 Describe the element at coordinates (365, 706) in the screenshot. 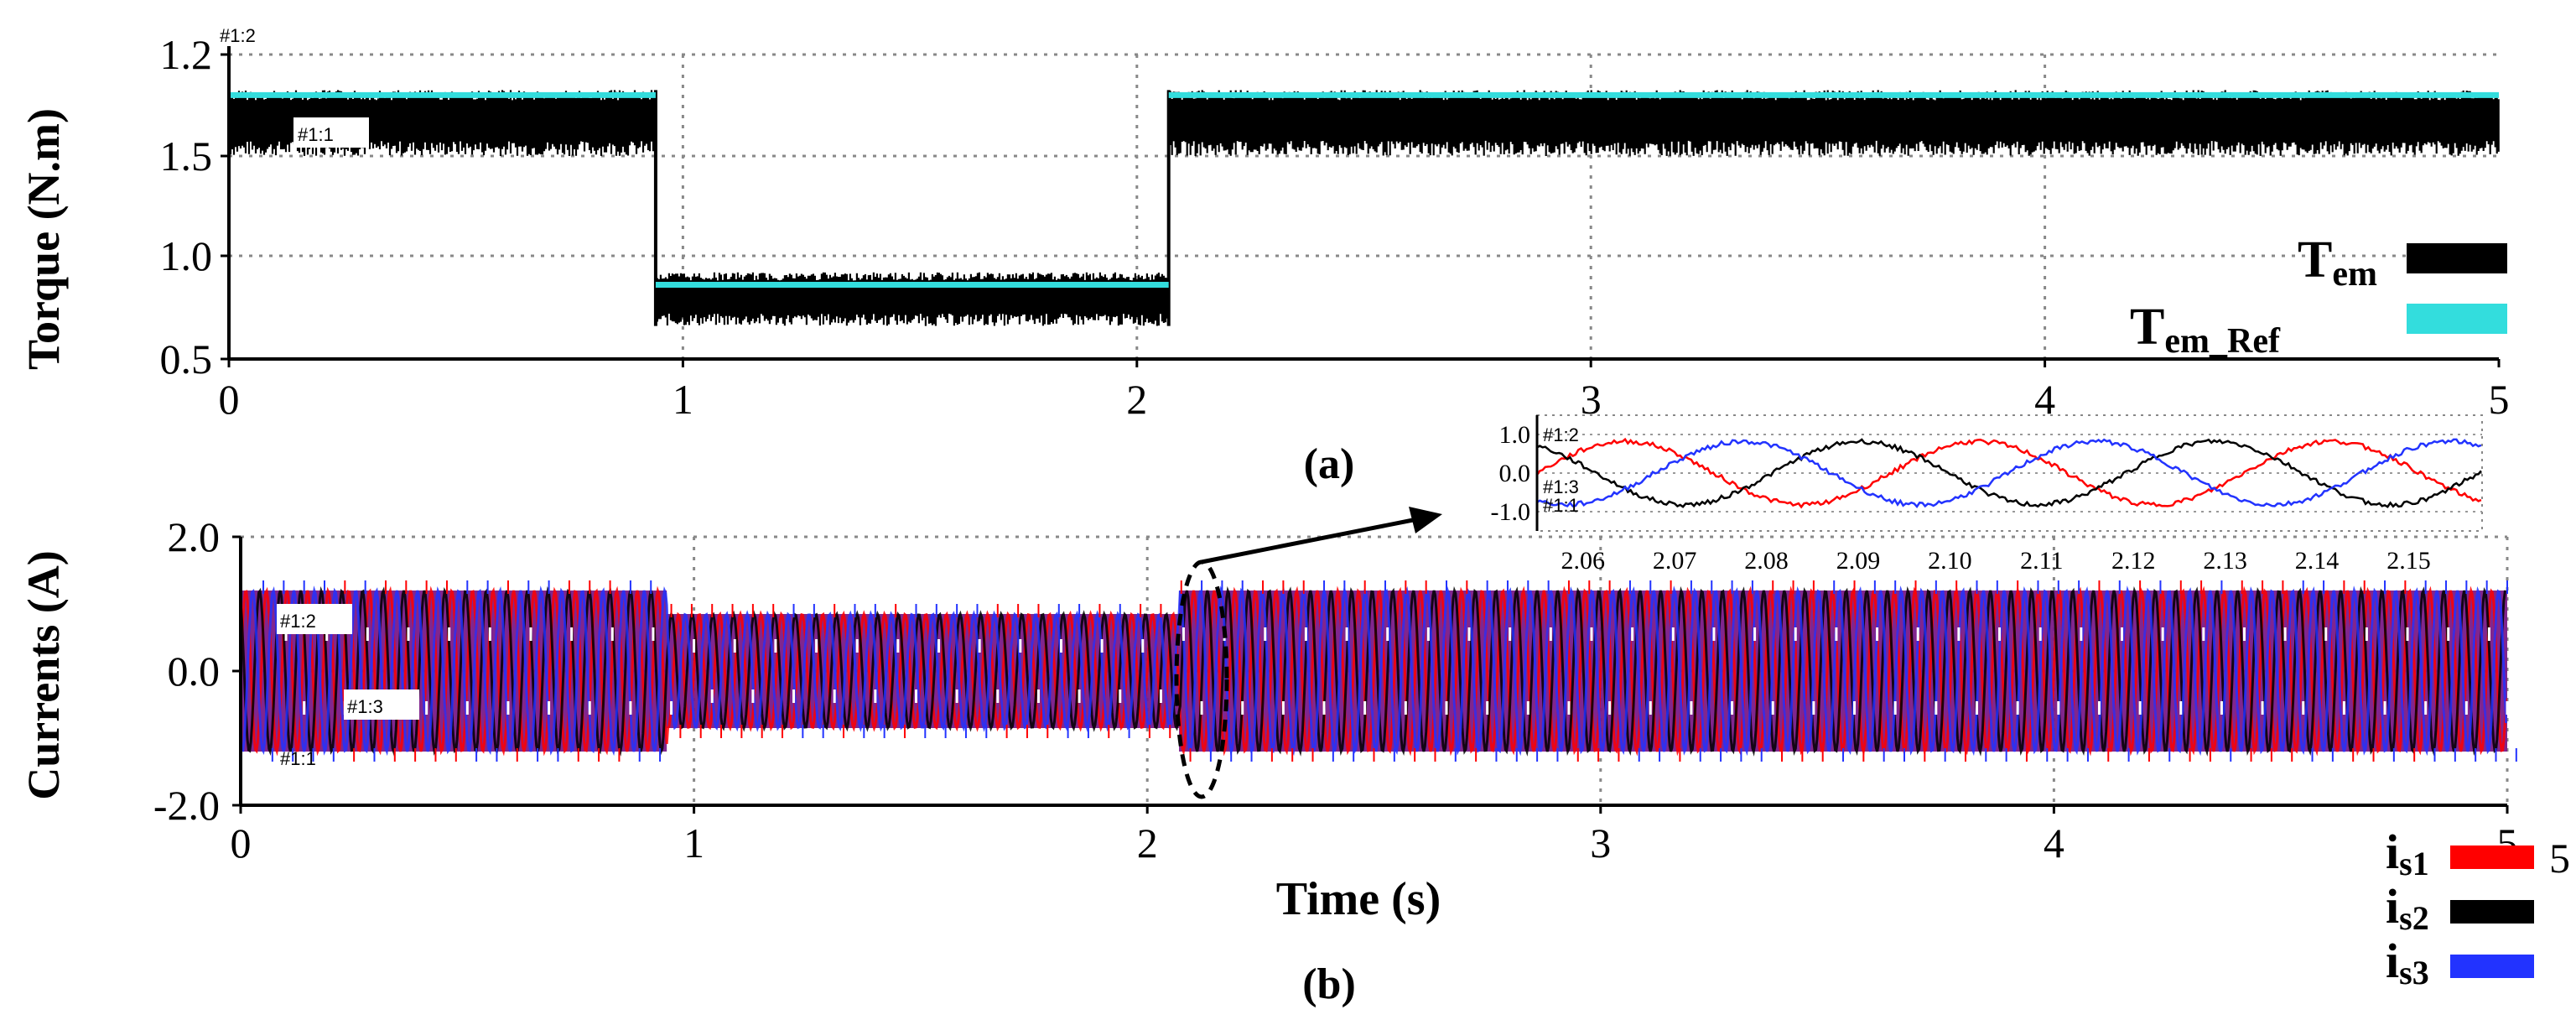

I see `panel-b-marker-2: #1:3` at that location.